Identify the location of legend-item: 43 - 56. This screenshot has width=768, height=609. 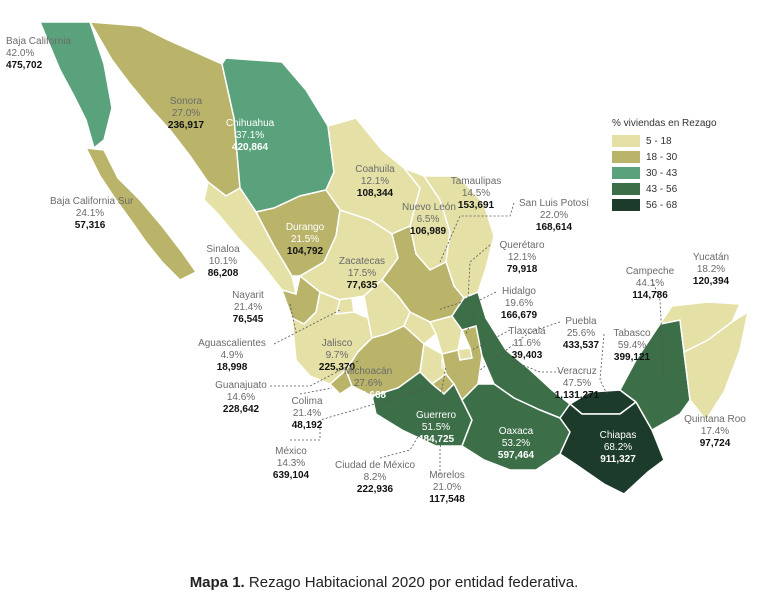
(682, 189).